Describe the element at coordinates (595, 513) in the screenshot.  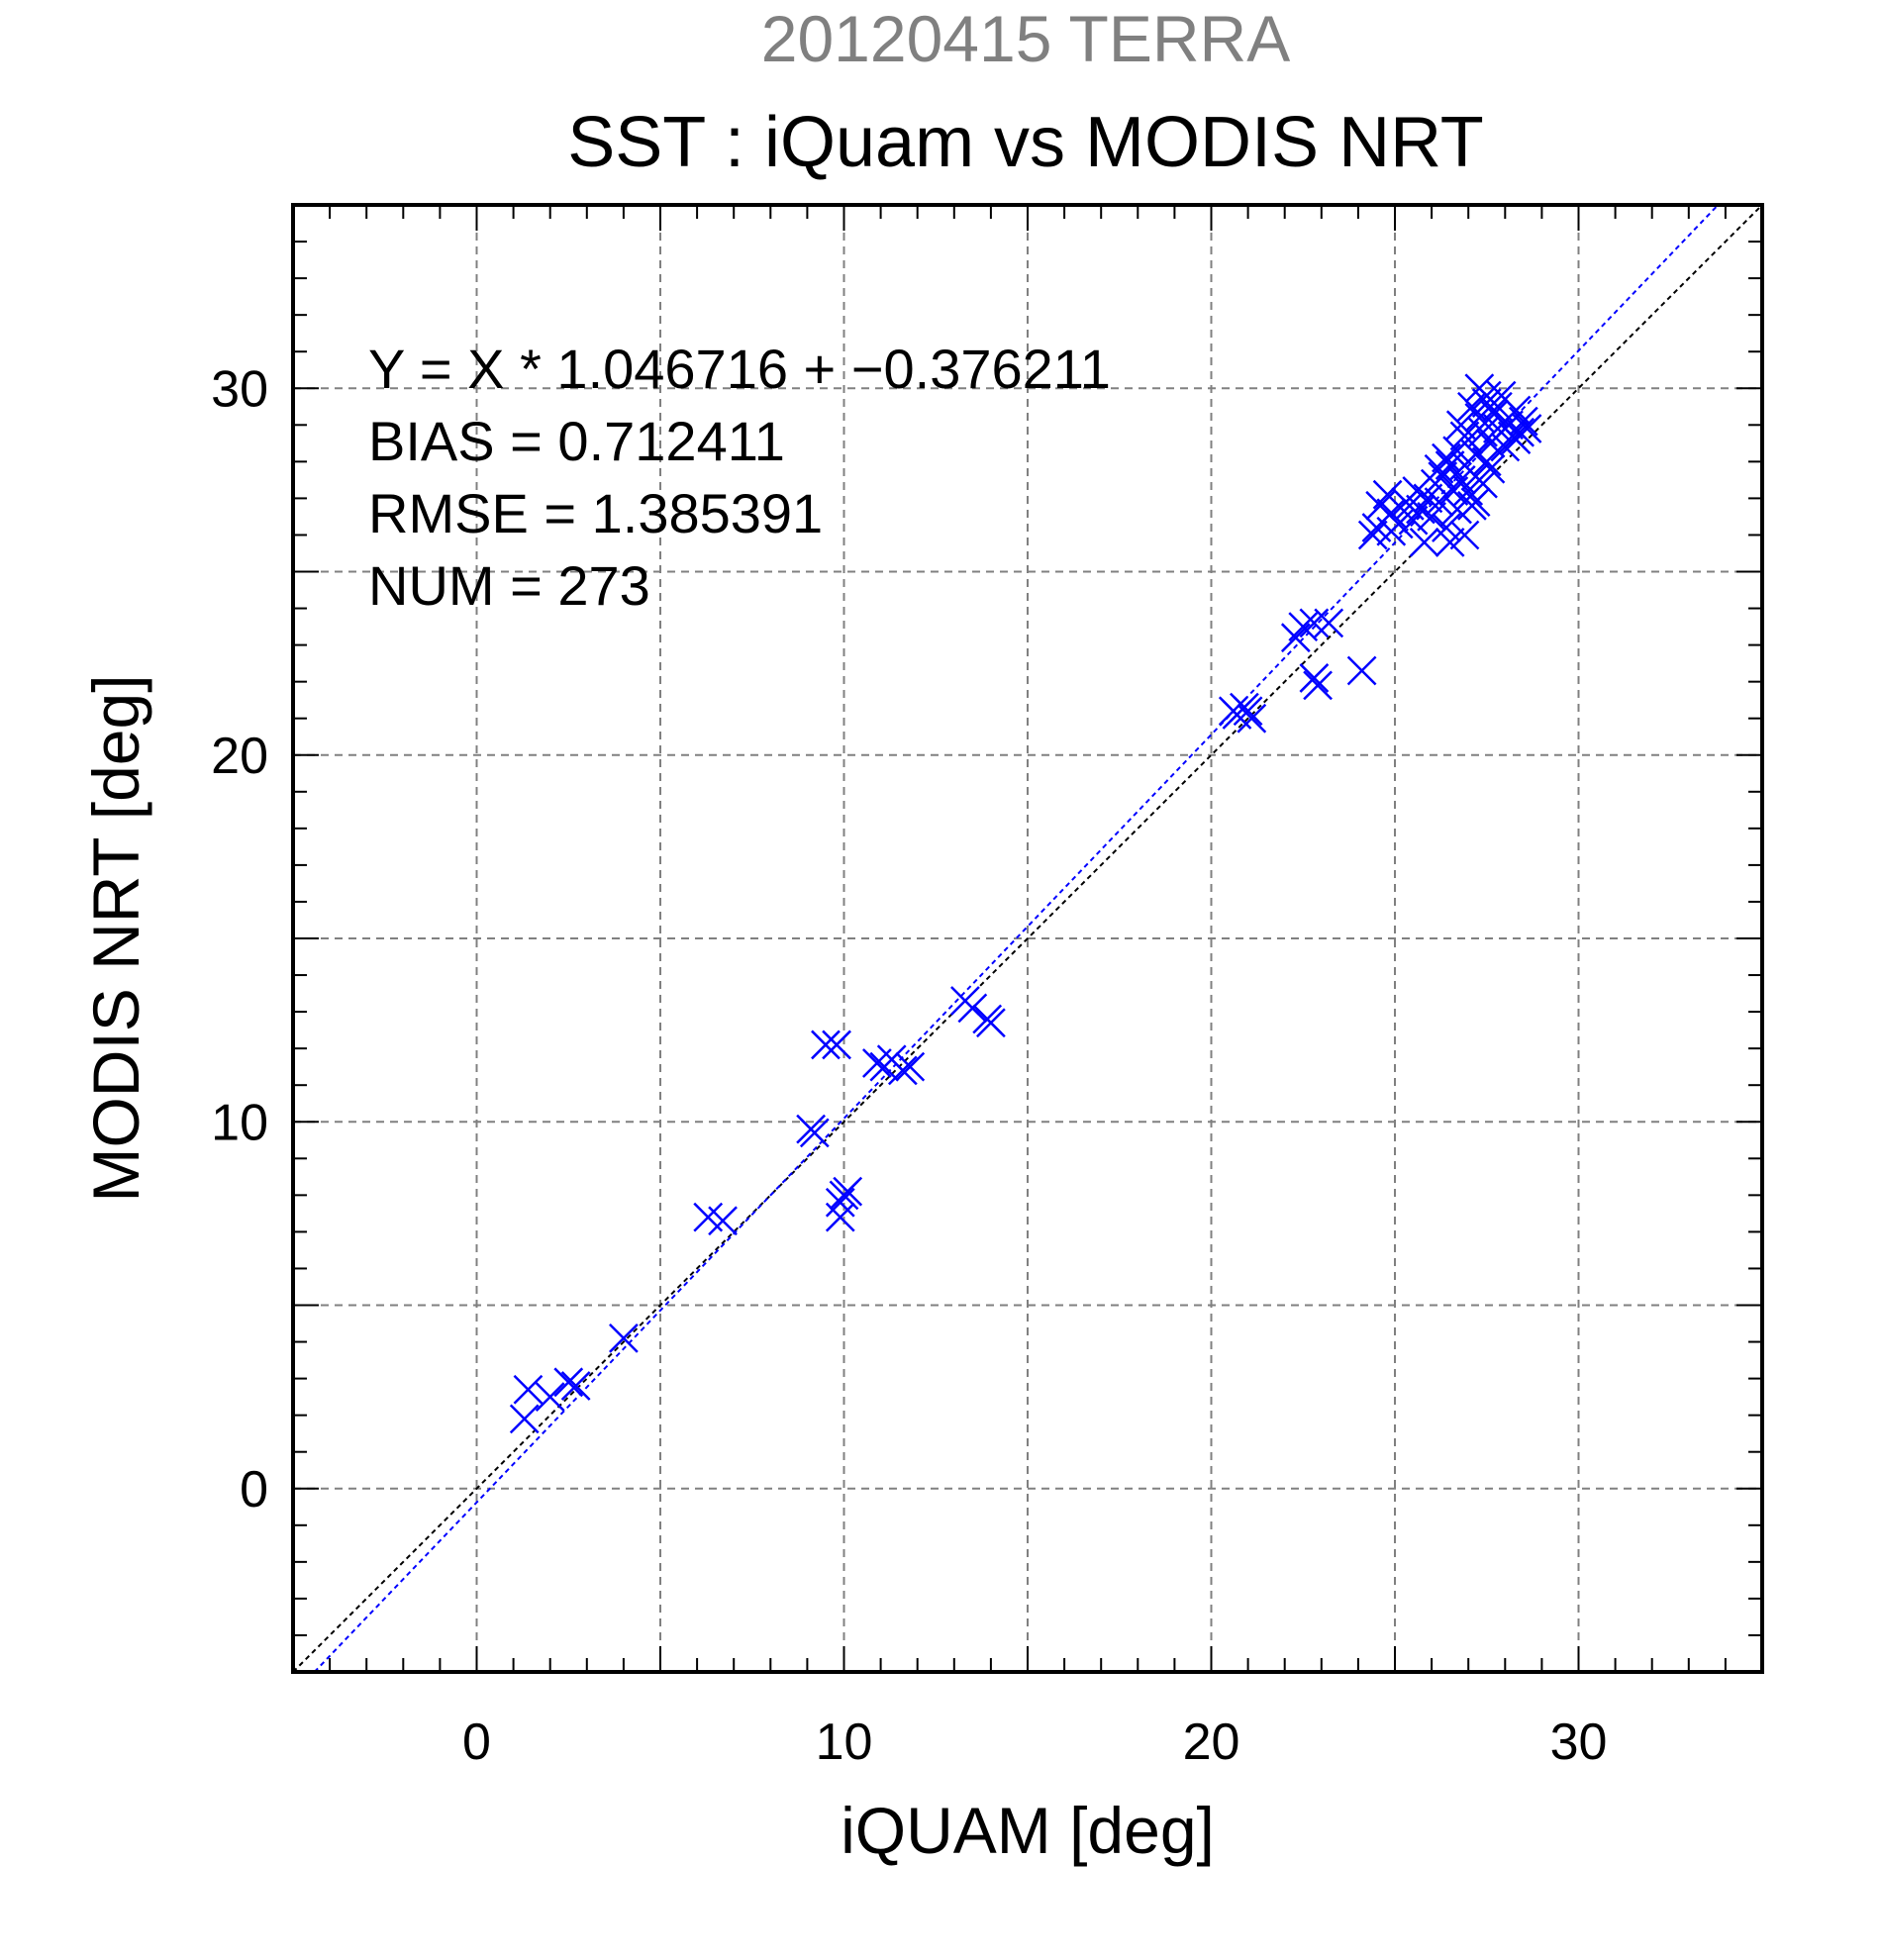
I see `stats-line: RMSE = 1.385391` at that location.